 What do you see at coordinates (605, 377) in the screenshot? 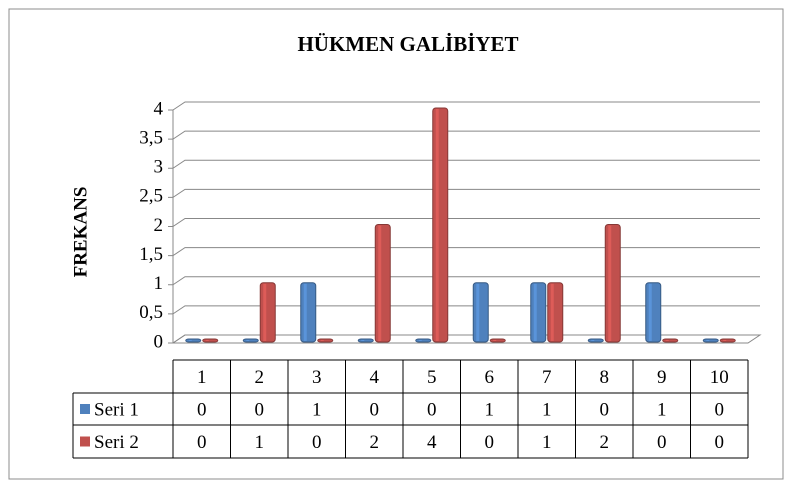
I see `x-tick-label: 8` at bounding box center [605, 377].